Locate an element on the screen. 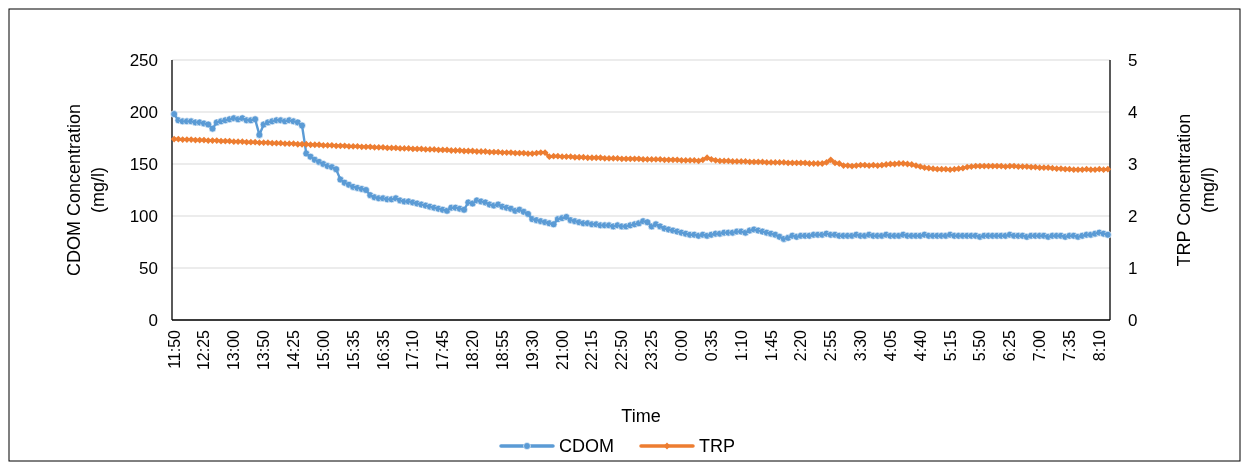 Image resolution: width=1249 pixels, height=470 pixels. x-tick-label: 4:05 is located at coordinates (890, 345).